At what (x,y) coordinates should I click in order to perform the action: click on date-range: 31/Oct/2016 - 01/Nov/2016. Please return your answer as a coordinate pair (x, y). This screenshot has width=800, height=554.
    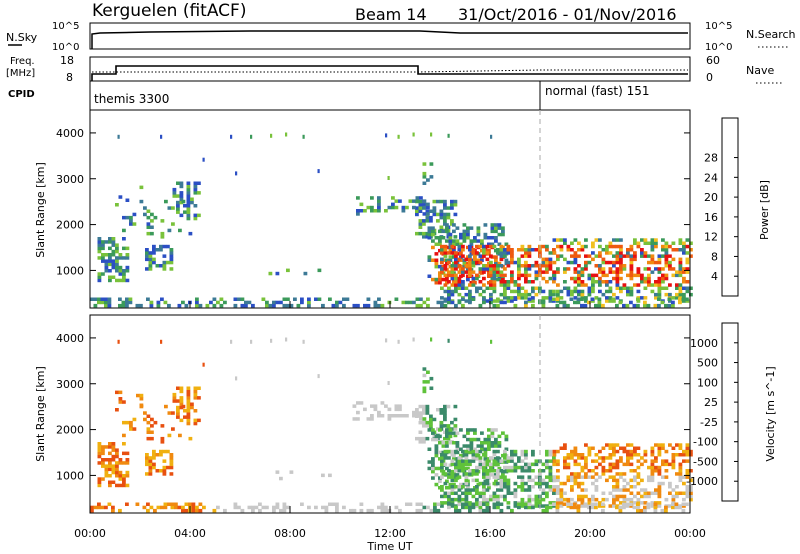
    Looking at the image, I should click on (567, 14).